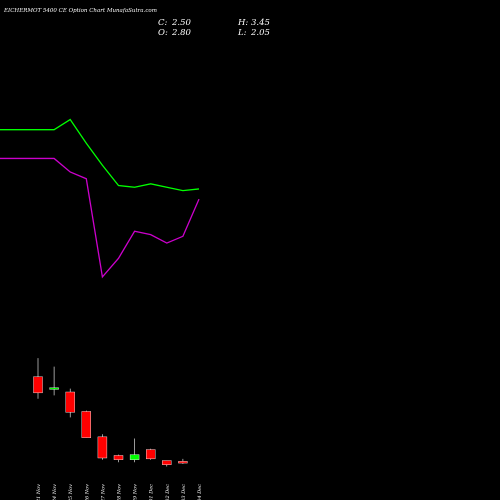 The height and width of the screenshot is (500, 500). I want to click on candle-21-nov, so click(38, 378).